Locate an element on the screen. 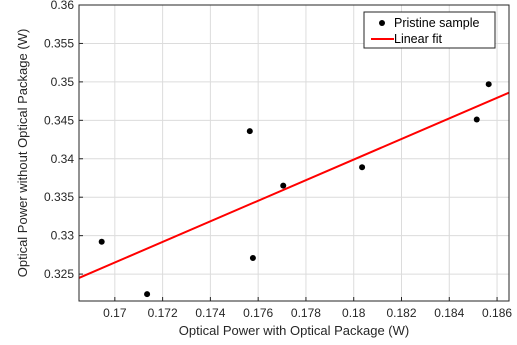 Image resolution: width=517 pixels, height=345 pixels. legend-box is located at coordinates (429, 30).